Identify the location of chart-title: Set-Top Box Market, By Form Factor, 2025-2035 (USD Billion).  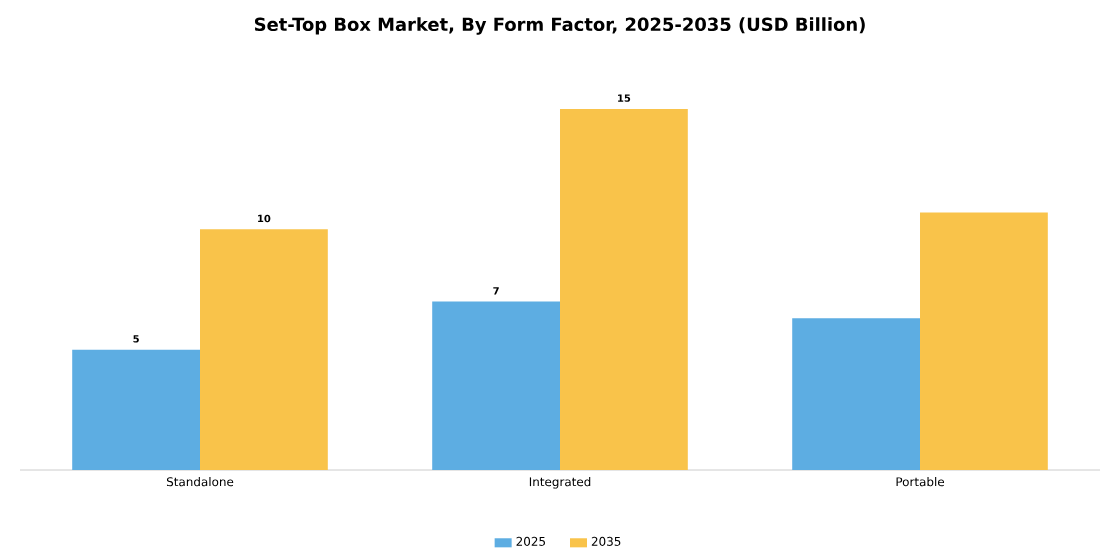
(559, 26).